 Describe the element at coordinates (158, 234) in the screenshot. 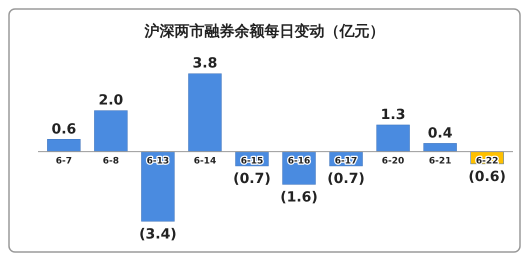

I see `data-label: (3.4)` at that location.